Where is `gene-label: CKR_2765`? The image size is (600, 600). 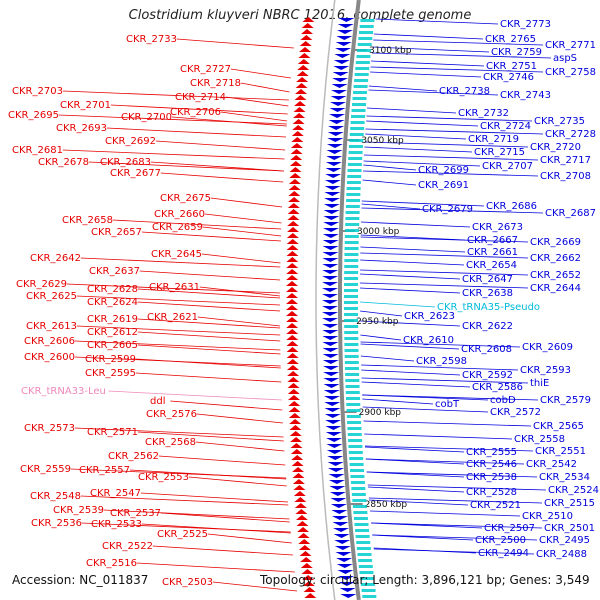
gene-label: CKR_2765 is located at coordinates (510, 39).